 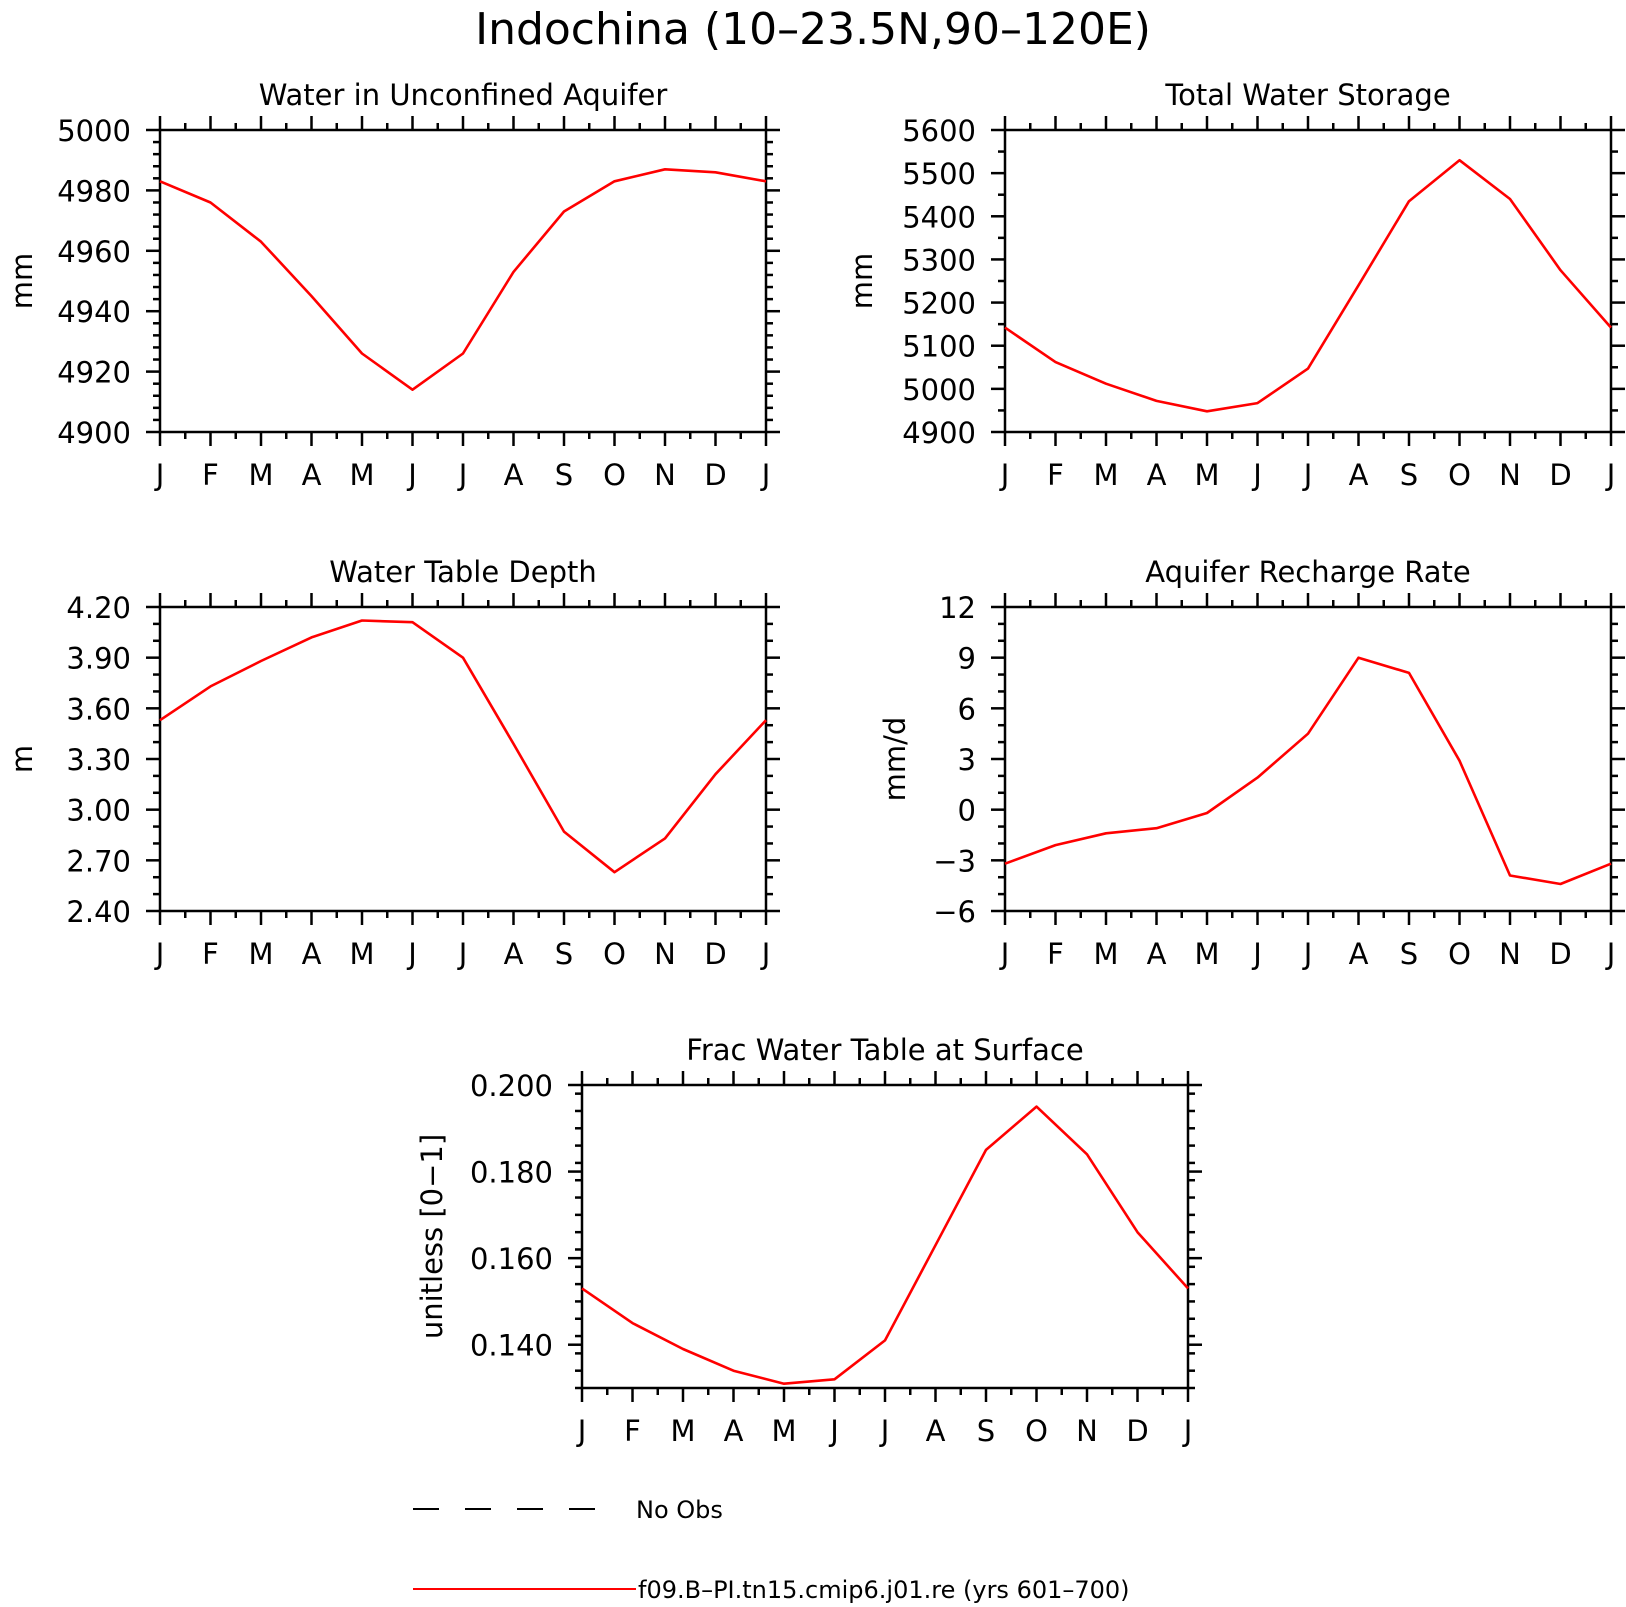 What do you see at coordinates (1307, 95) in the screenshot?
I see `panel-title: Total Water Storage` at bounding box center [1307, 95].